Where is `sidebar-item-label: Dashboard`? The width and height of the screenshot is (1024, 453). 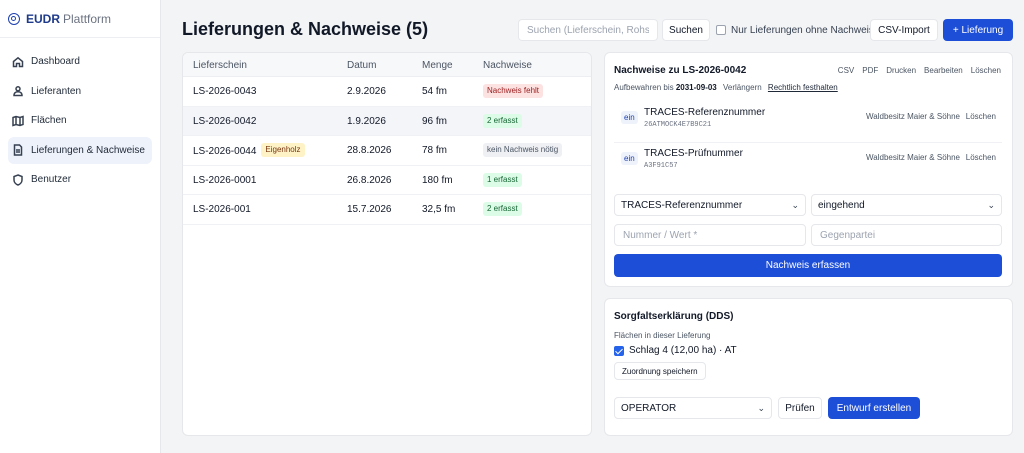
sidebar-item-label: Dashboard is located at coordinates (55, 61).